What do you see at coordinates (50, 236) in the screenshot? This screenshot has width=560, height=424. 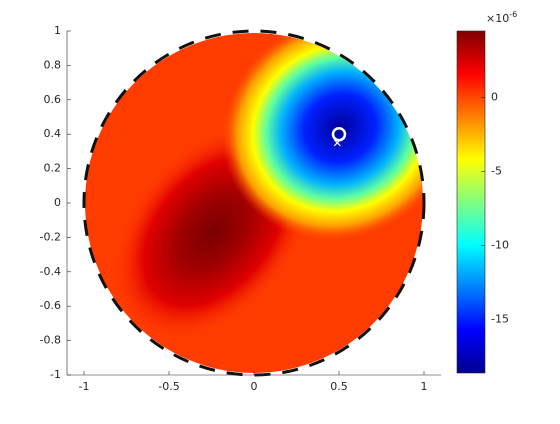 I see `y-tick-label: -0.2` at bounding box center [50, 236].